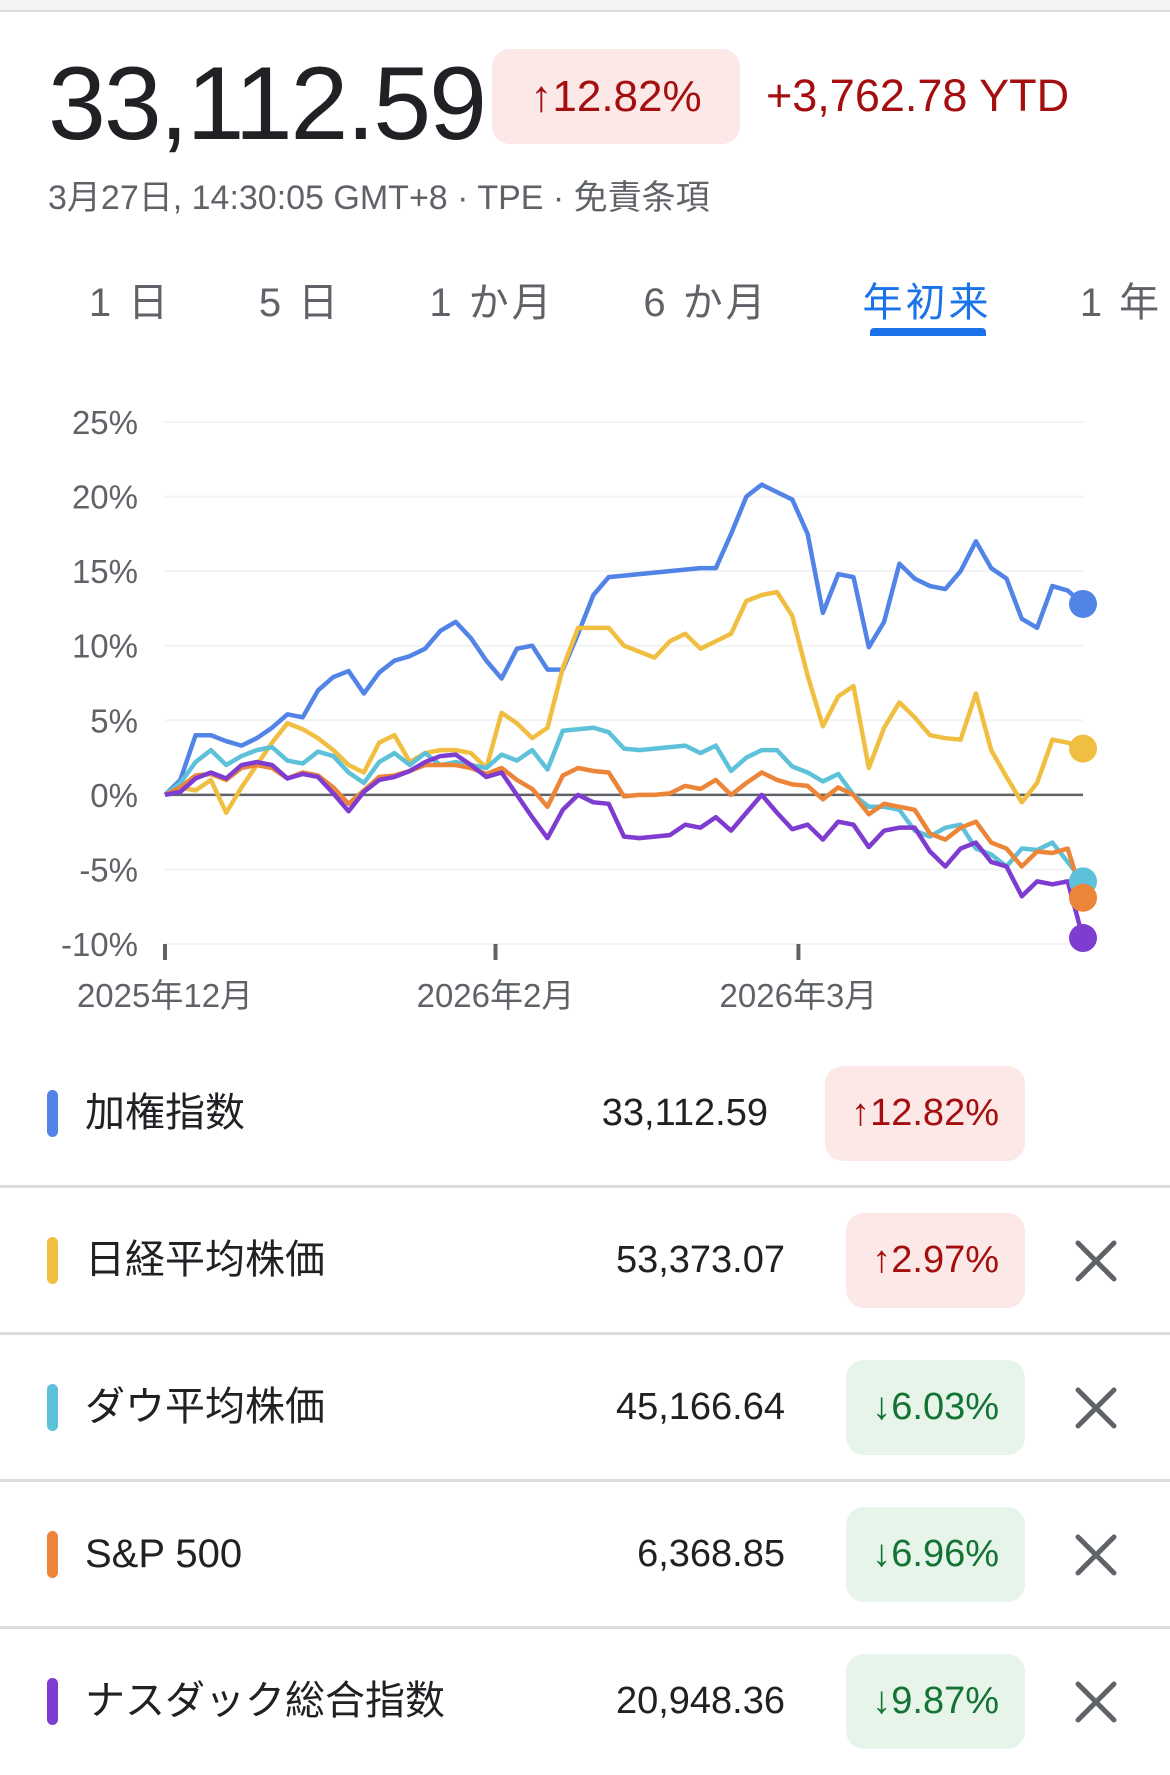 This screenshot has height=1775, width=1170. What do you see at coordinates (684, 1113) in the screenshot?
I see `index-value: 33,112.59` at bounding box center [684, 1113].